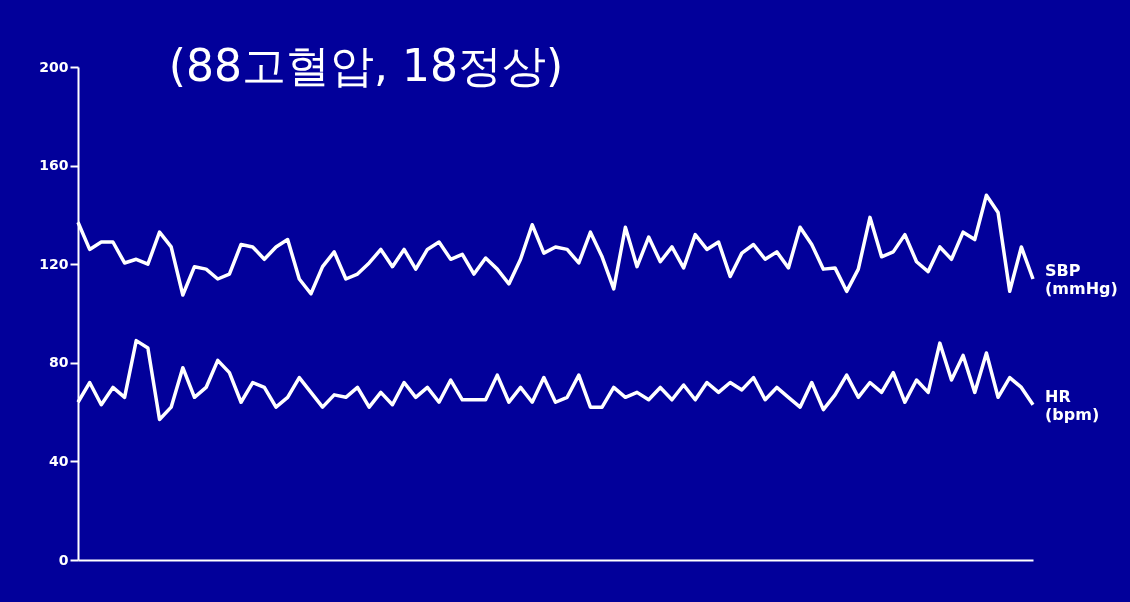  What do you see at coordinates (59, 362) in the screenshot?
I see `y-tick-label: 80` at bounding box center [59, 362].